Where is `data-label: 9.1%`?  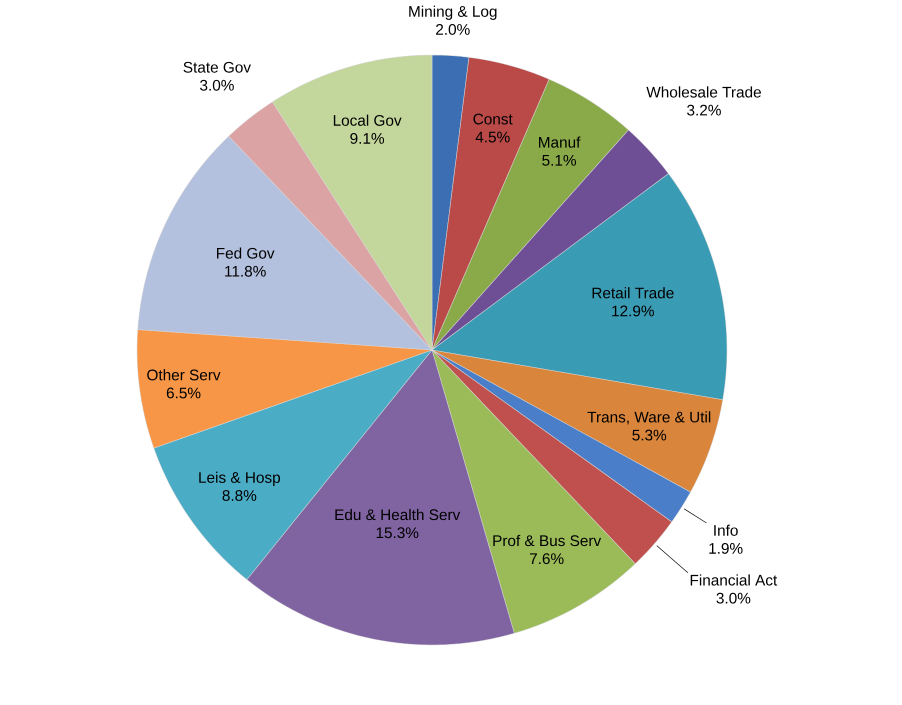 data-label: 9.1% is located at coordinates (367, 138).